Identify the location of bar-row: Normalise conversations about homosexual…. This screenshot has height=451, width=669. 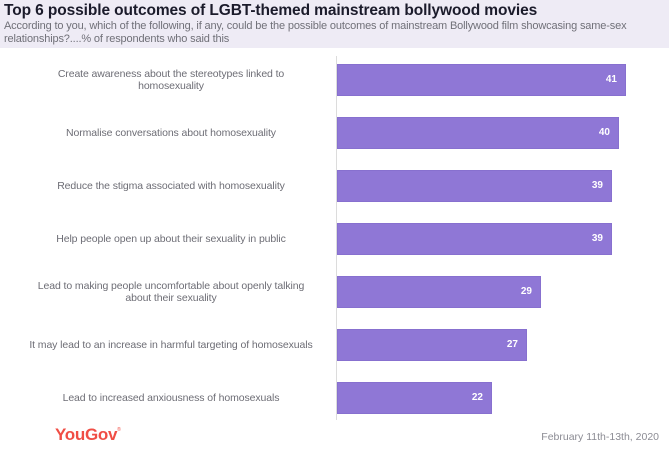
(334, 133).